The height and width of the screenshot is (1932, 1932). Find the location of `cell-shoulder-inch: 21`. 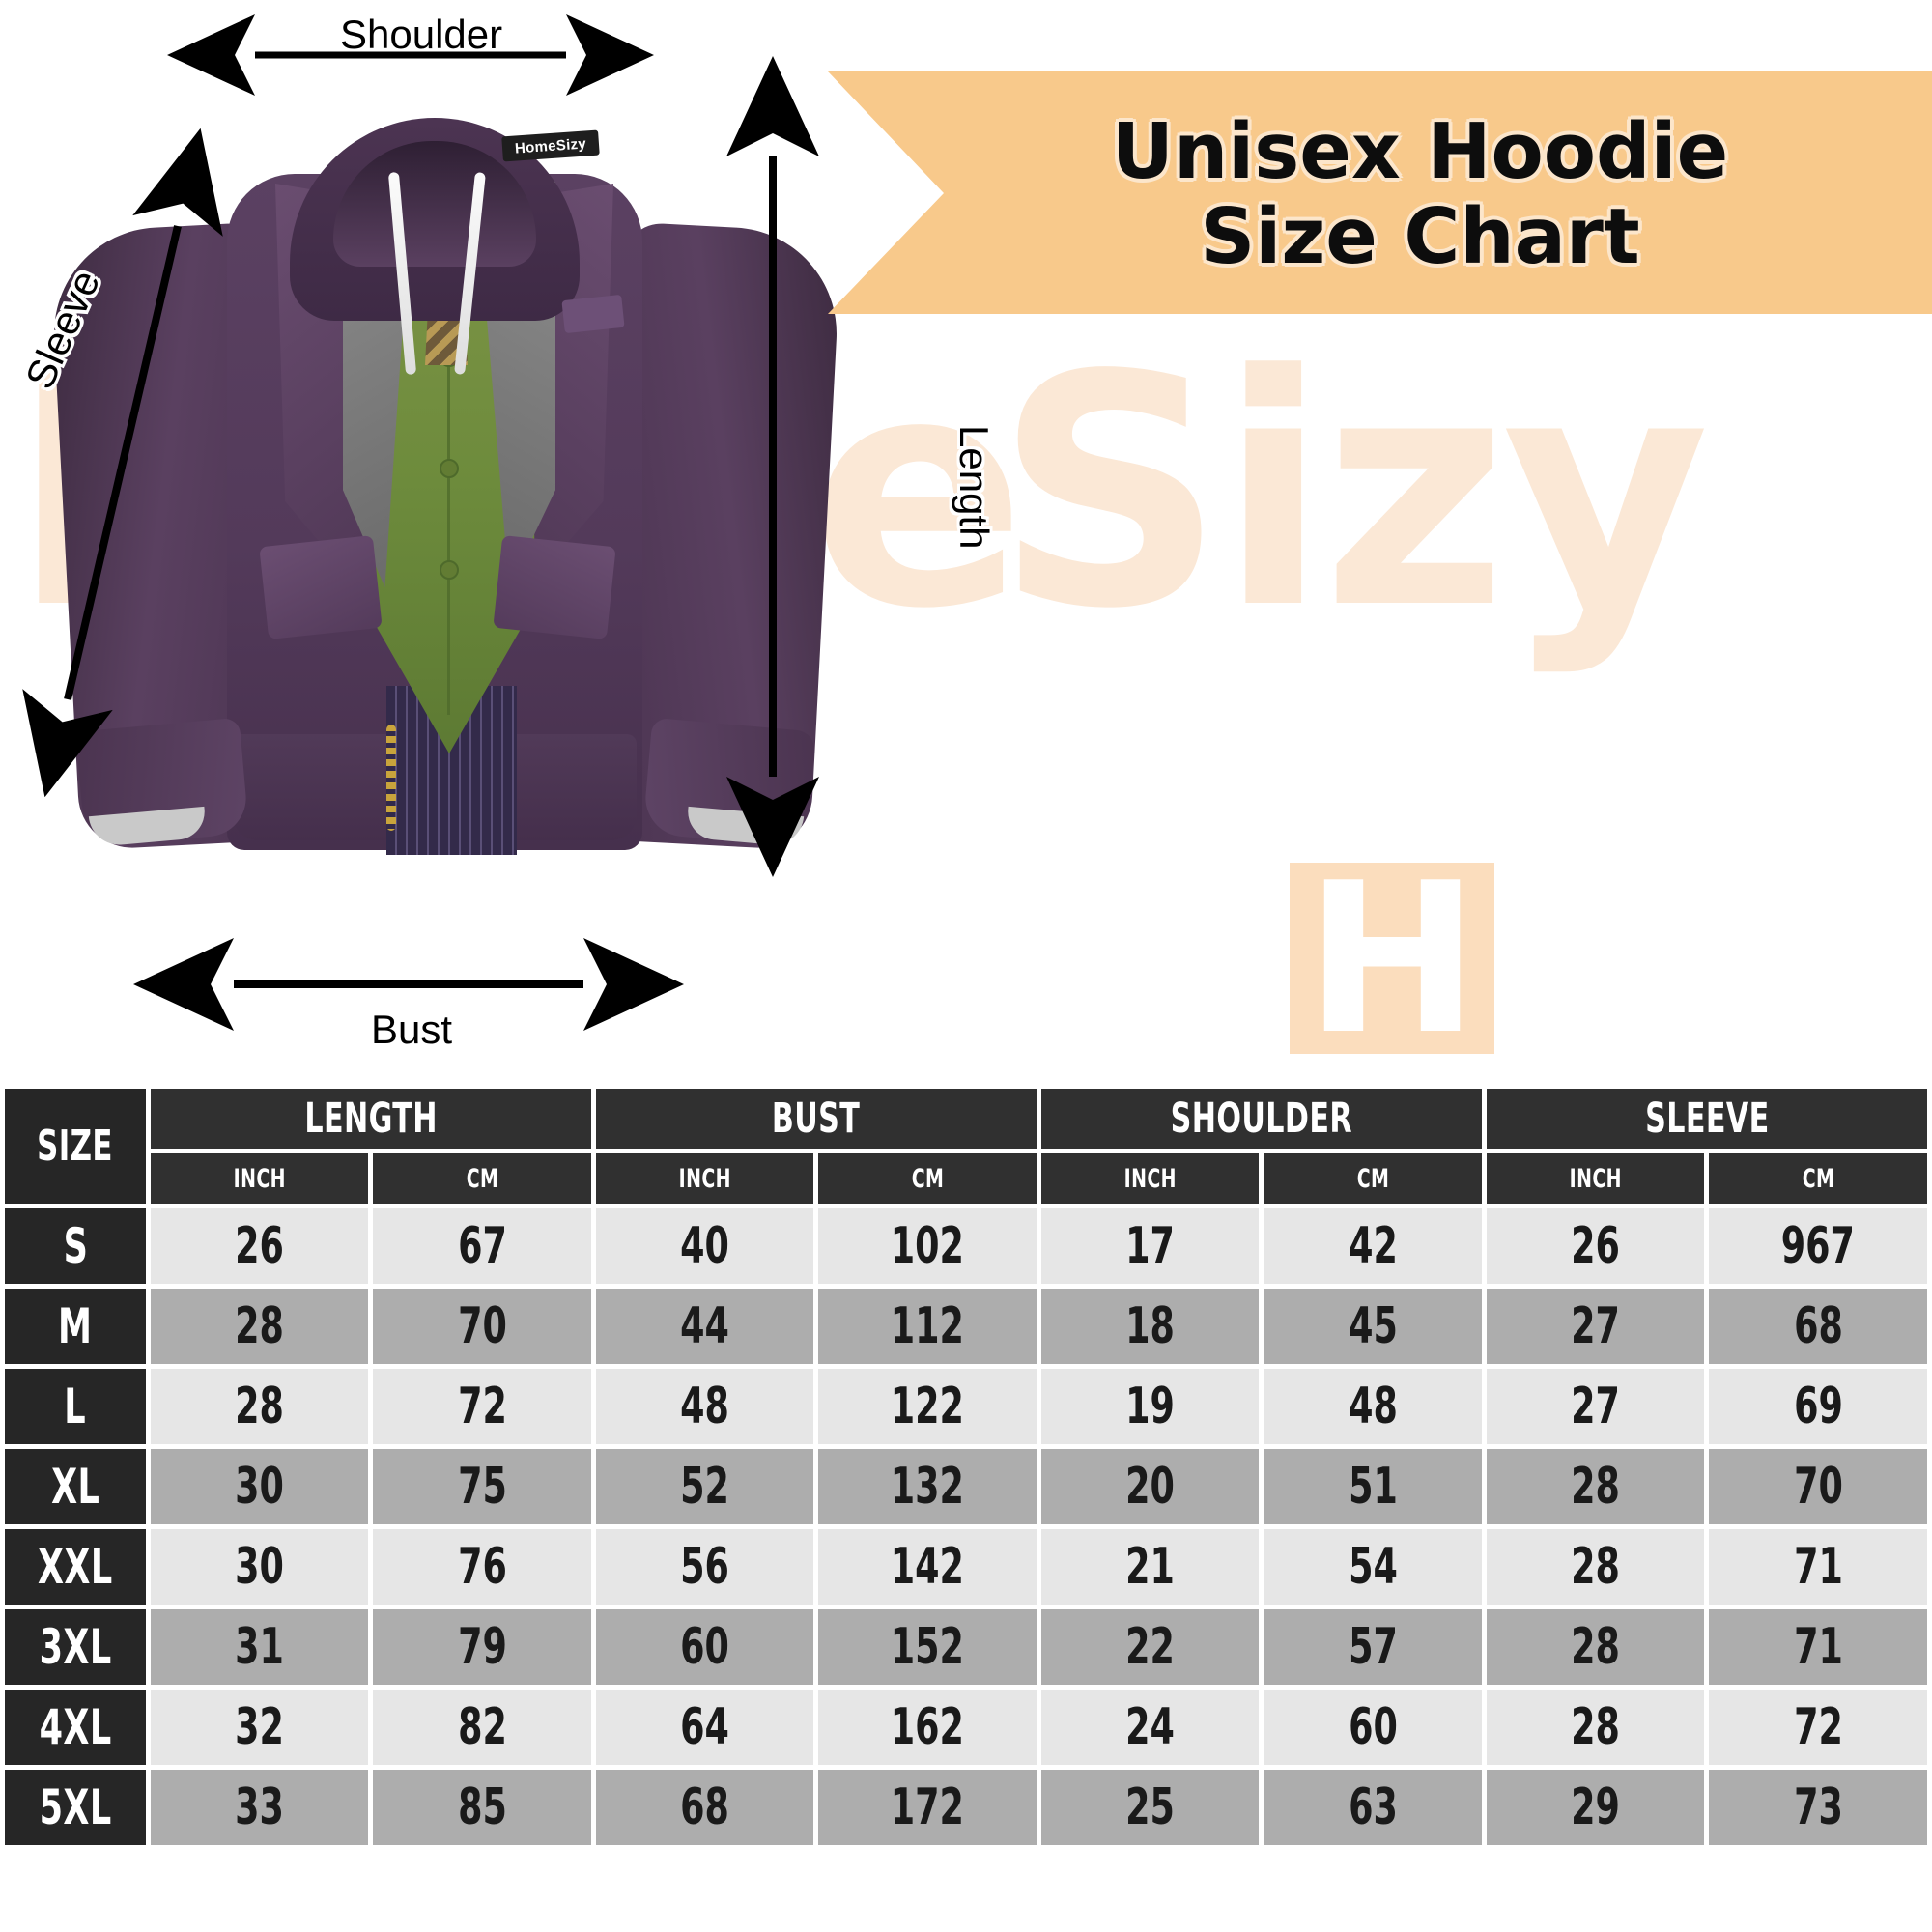

cell-shoulder-inch: 21 is located at coordinates (1150, 1567).